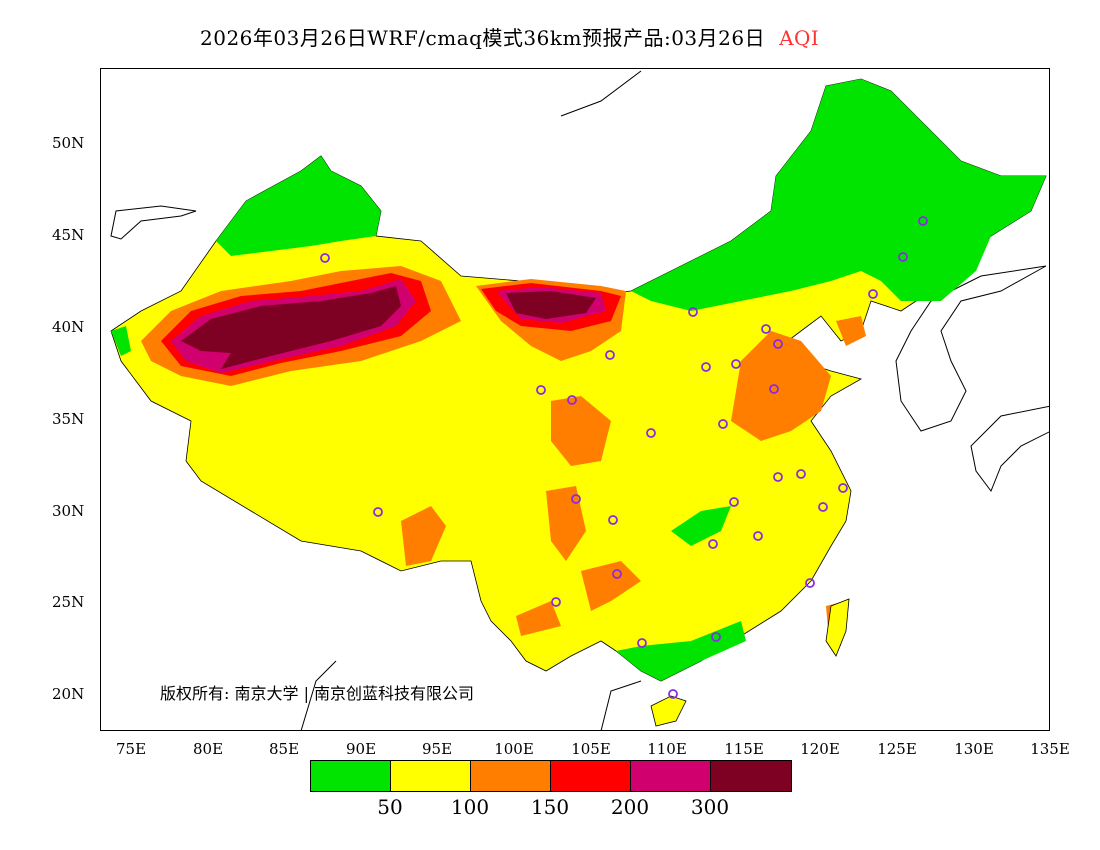 The image size is (1100, 850). Describe the element at coordinates (390, 807) in the screenshot. I see `legend-label: 50` at that location.